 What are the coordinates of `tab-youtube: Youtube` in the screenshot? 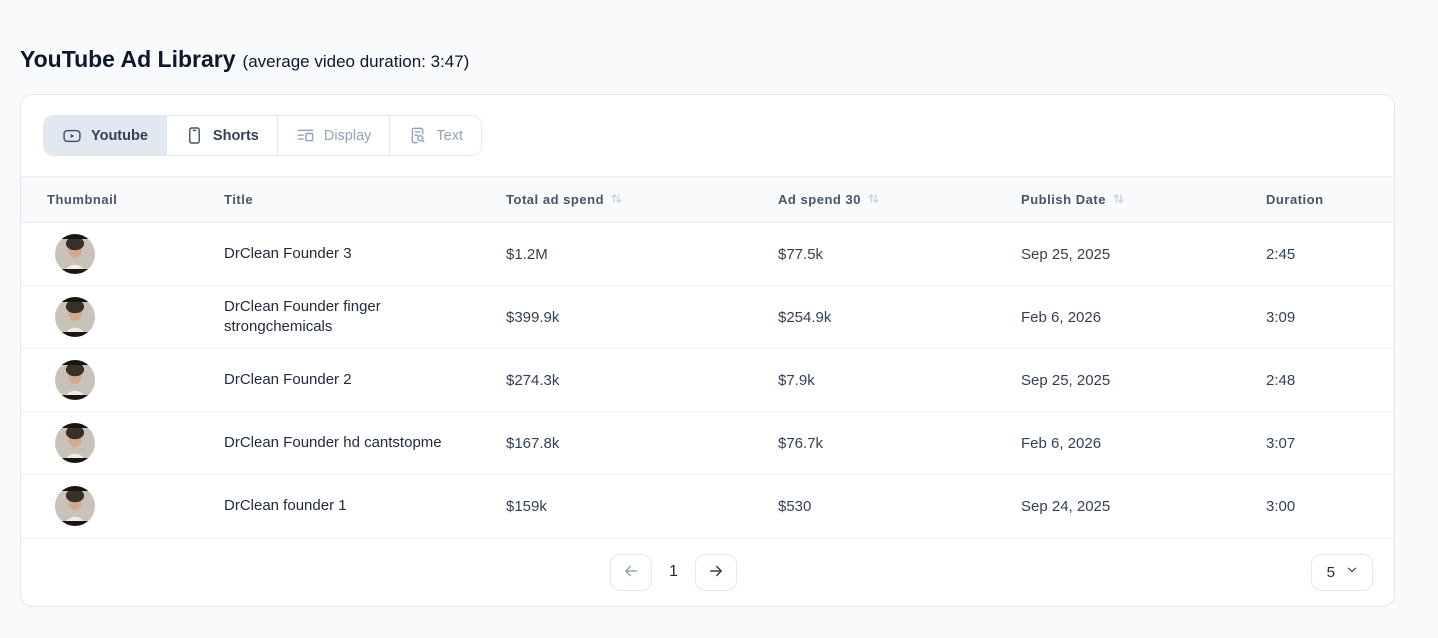 It's located at (105, 135).